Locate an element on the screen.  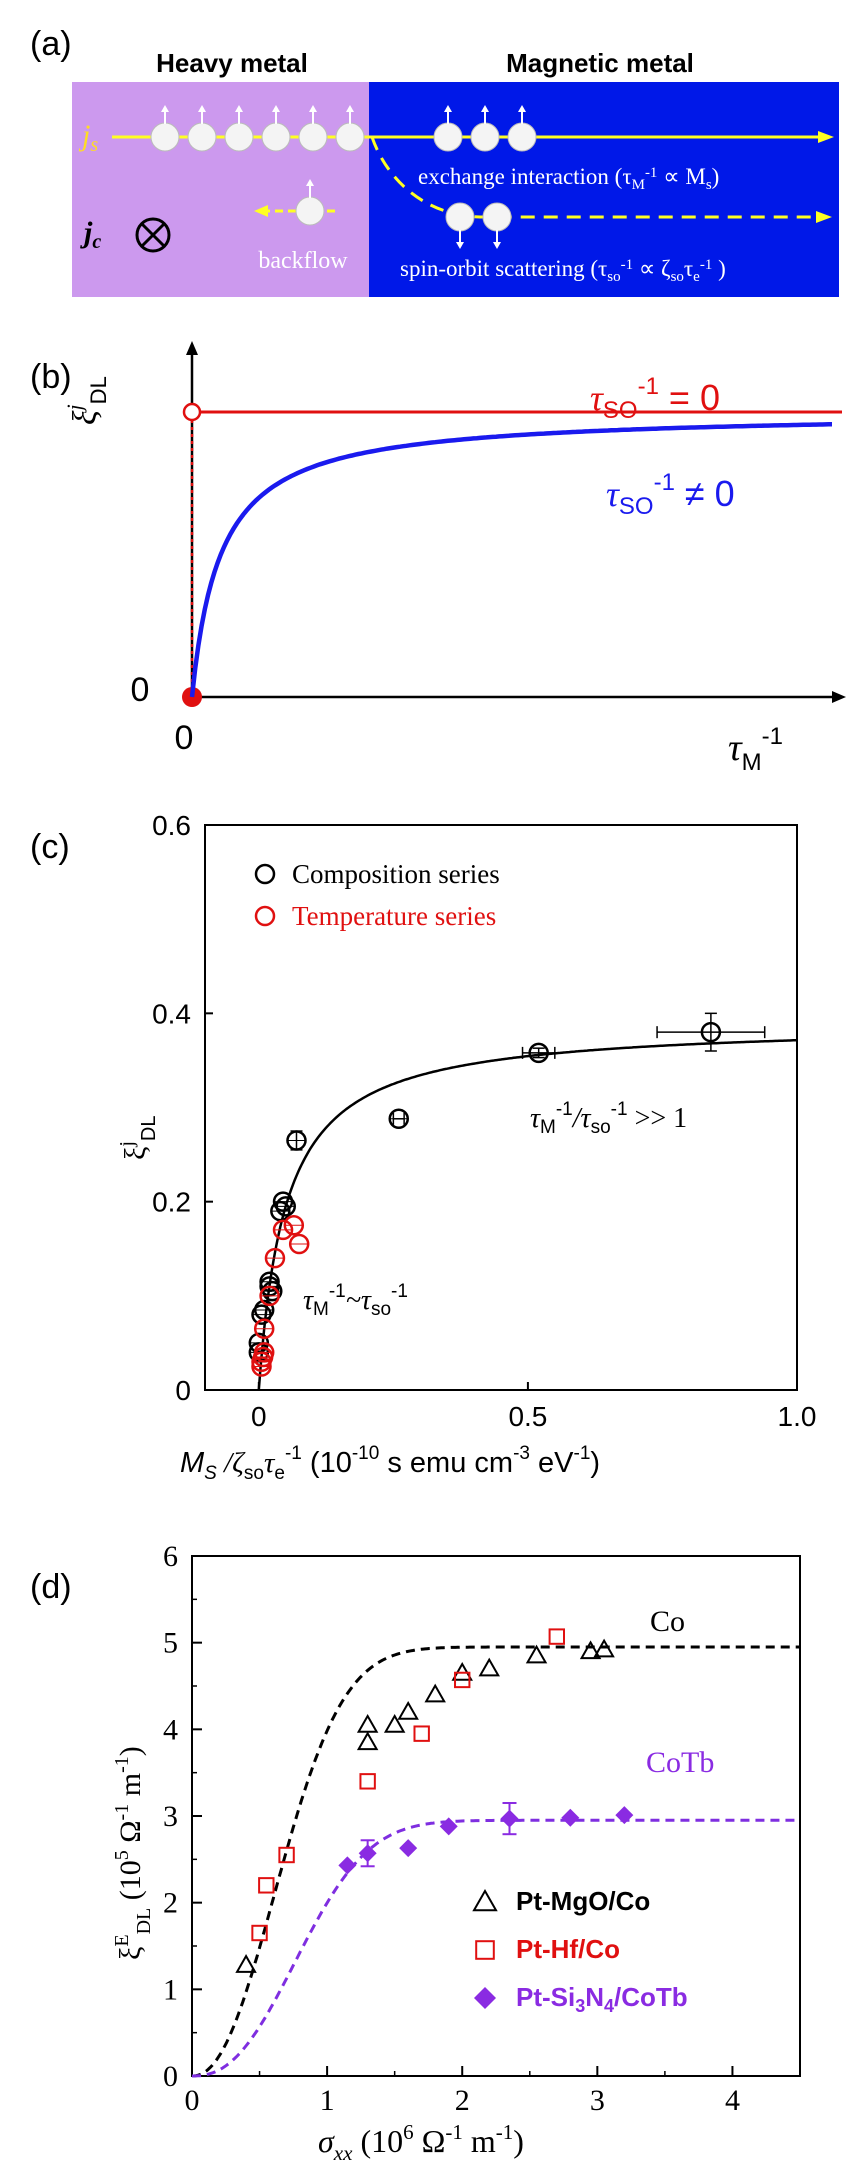
exchange-interaction-label: exchange interaction (τM-1 ∝ Ms) is located at coordinates (568, 178).